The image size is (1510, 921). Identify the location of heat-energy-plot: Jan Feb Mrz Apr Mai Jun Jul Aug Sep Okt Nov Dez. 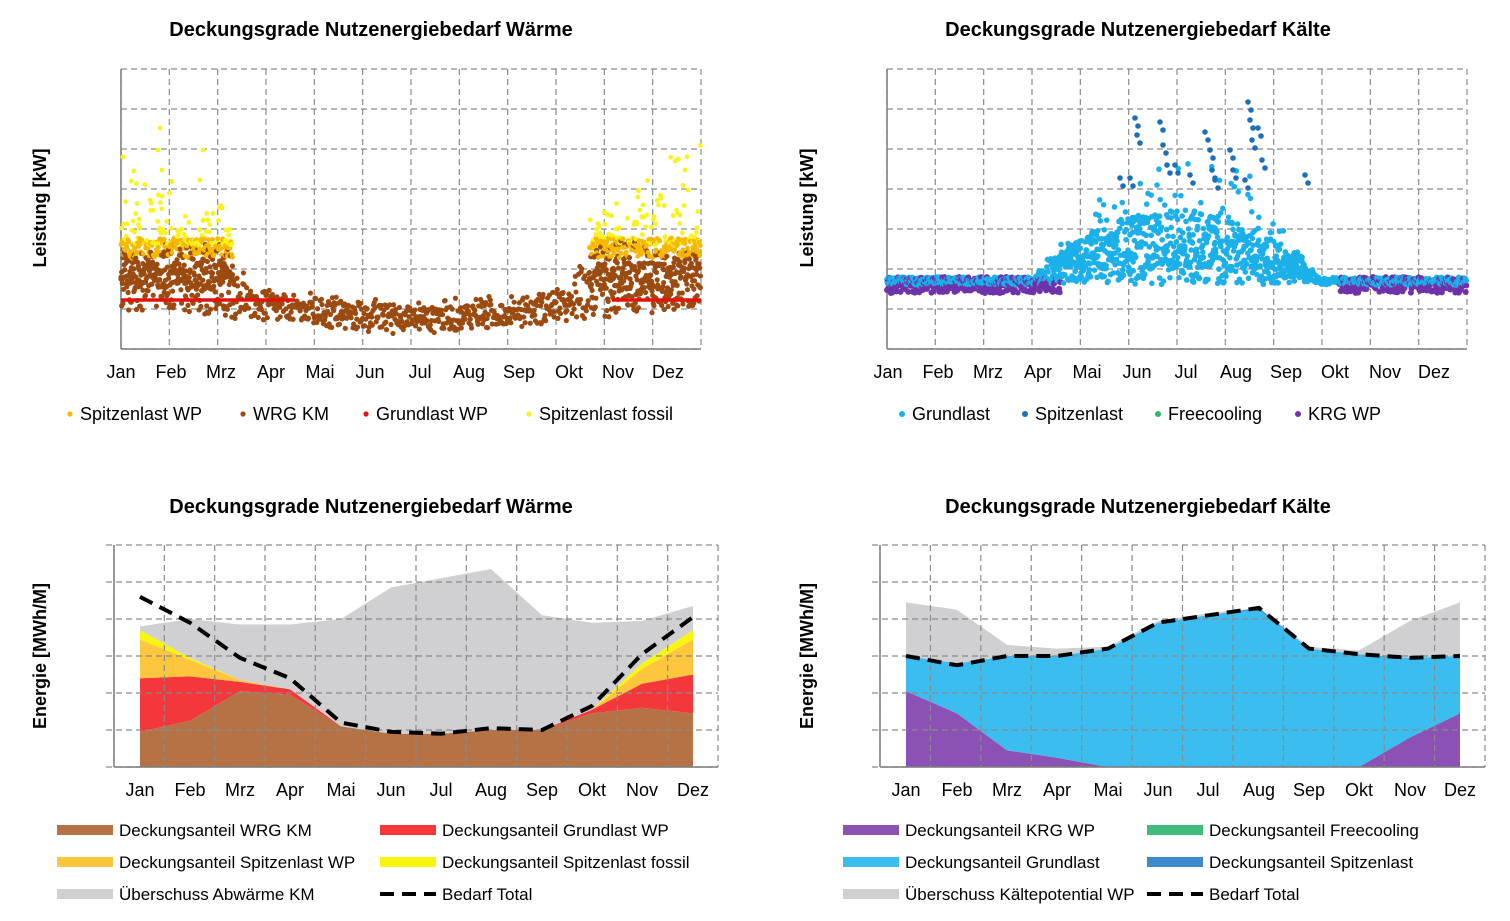
(412, 672).